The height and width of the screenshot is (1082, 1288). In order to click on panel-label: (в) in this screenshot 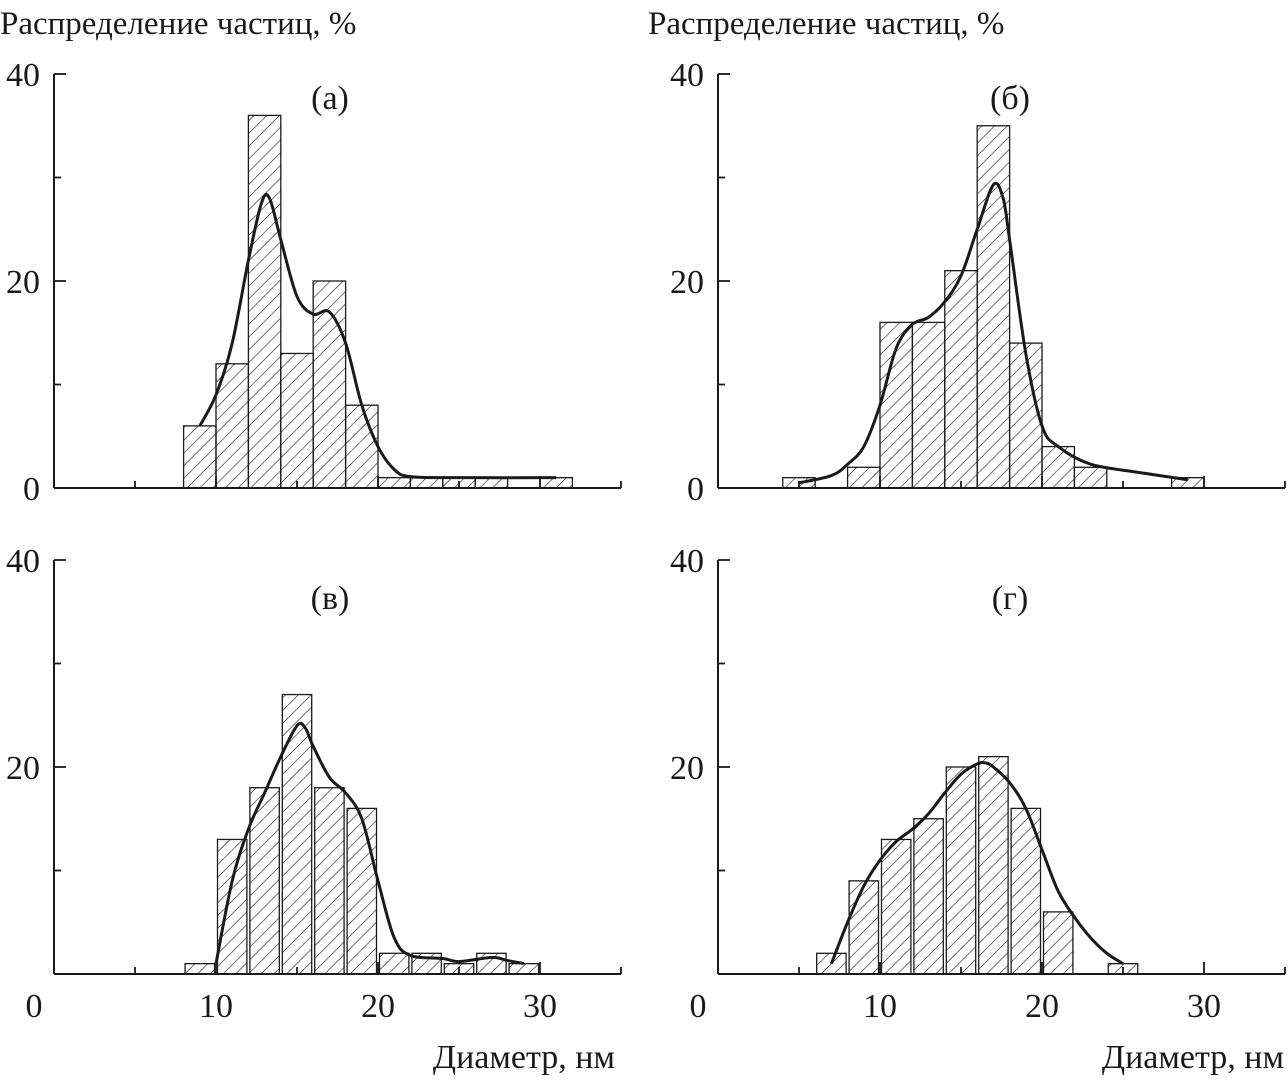, I will do `click(330, 598)`.